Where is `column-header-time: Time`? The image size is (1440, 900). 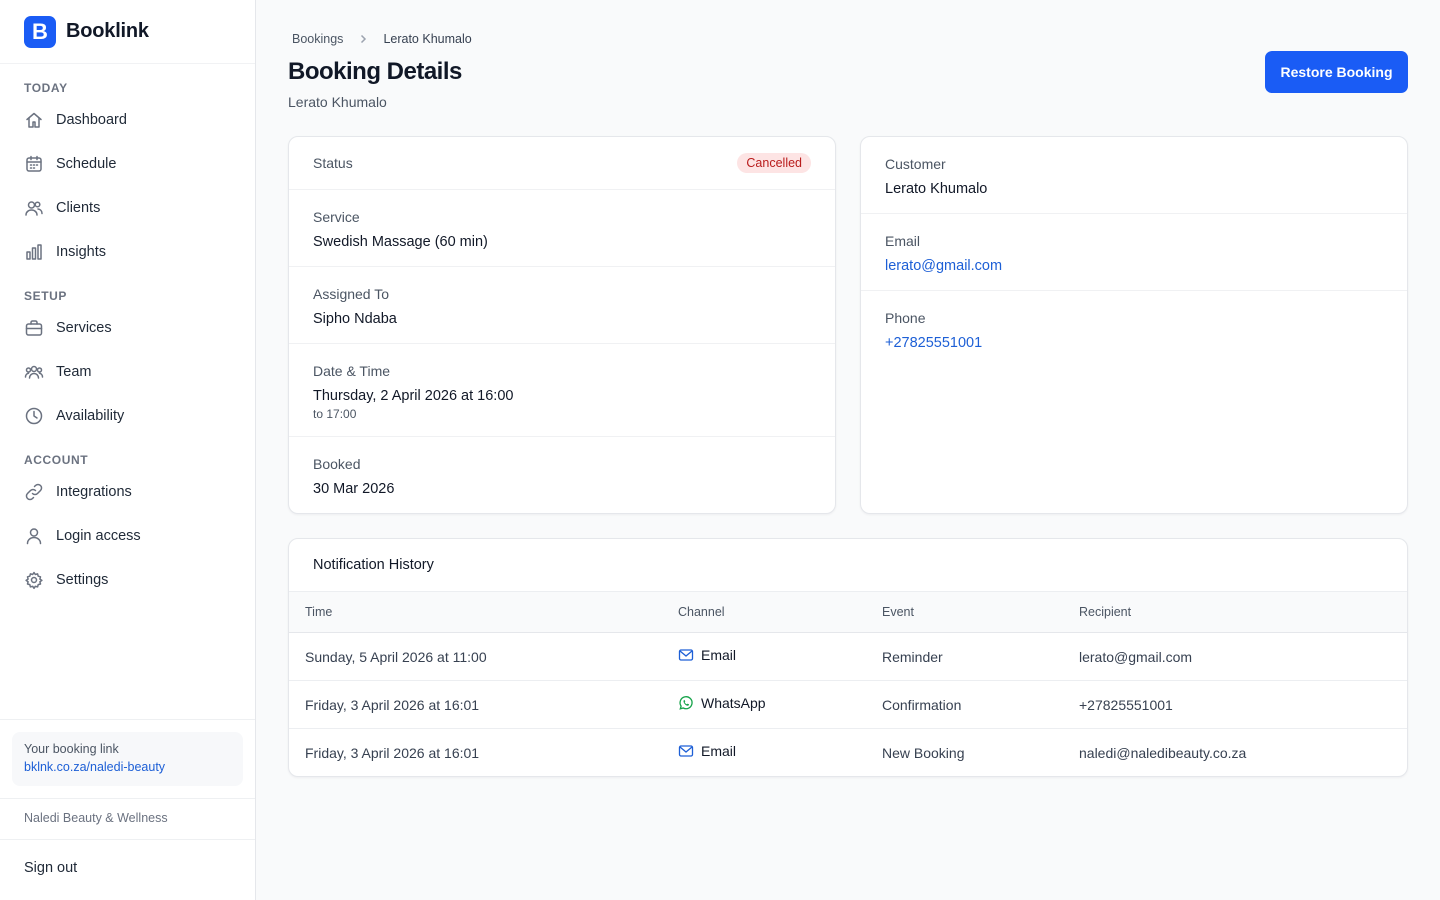
column-header-time: Time is located at coordinates (319, 612).